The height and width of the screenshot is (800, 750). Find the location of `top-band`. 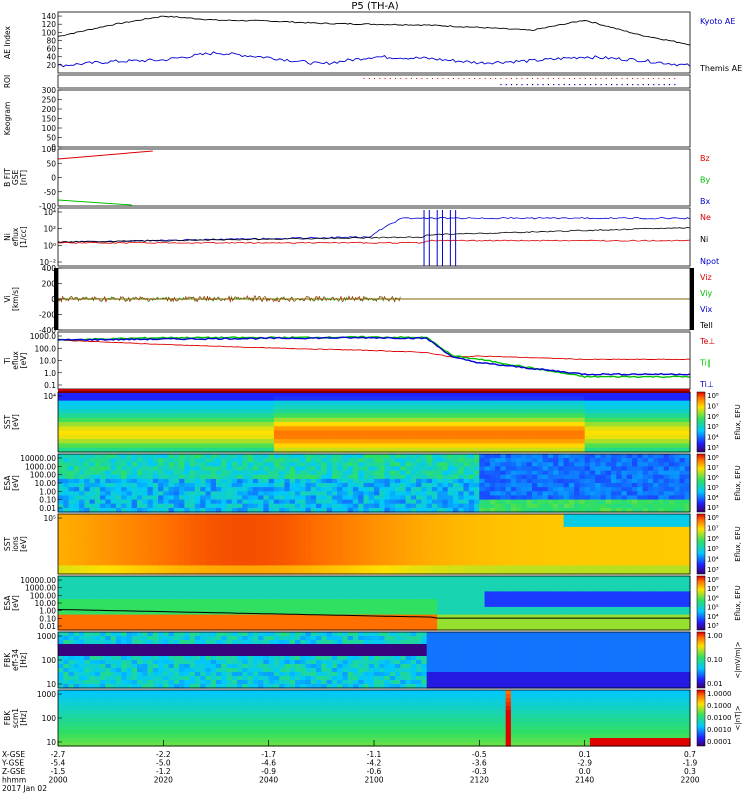

top-band is located at coordinates (374, 391).